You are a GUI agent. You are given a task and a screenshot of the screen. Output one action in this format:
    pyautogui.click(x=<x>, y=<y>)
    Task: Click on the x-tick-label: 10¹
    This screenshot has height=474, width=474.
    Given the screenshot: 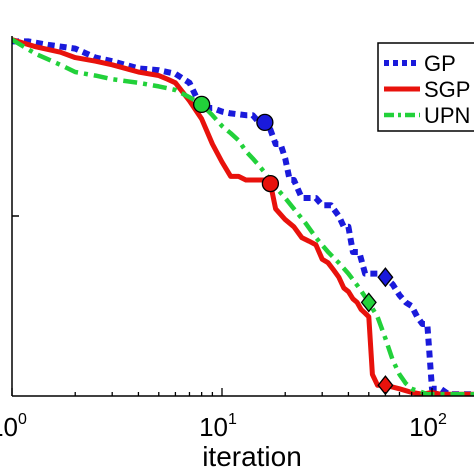 What is the action you would take?
    pyautogui.click(x=218, y=426)
    